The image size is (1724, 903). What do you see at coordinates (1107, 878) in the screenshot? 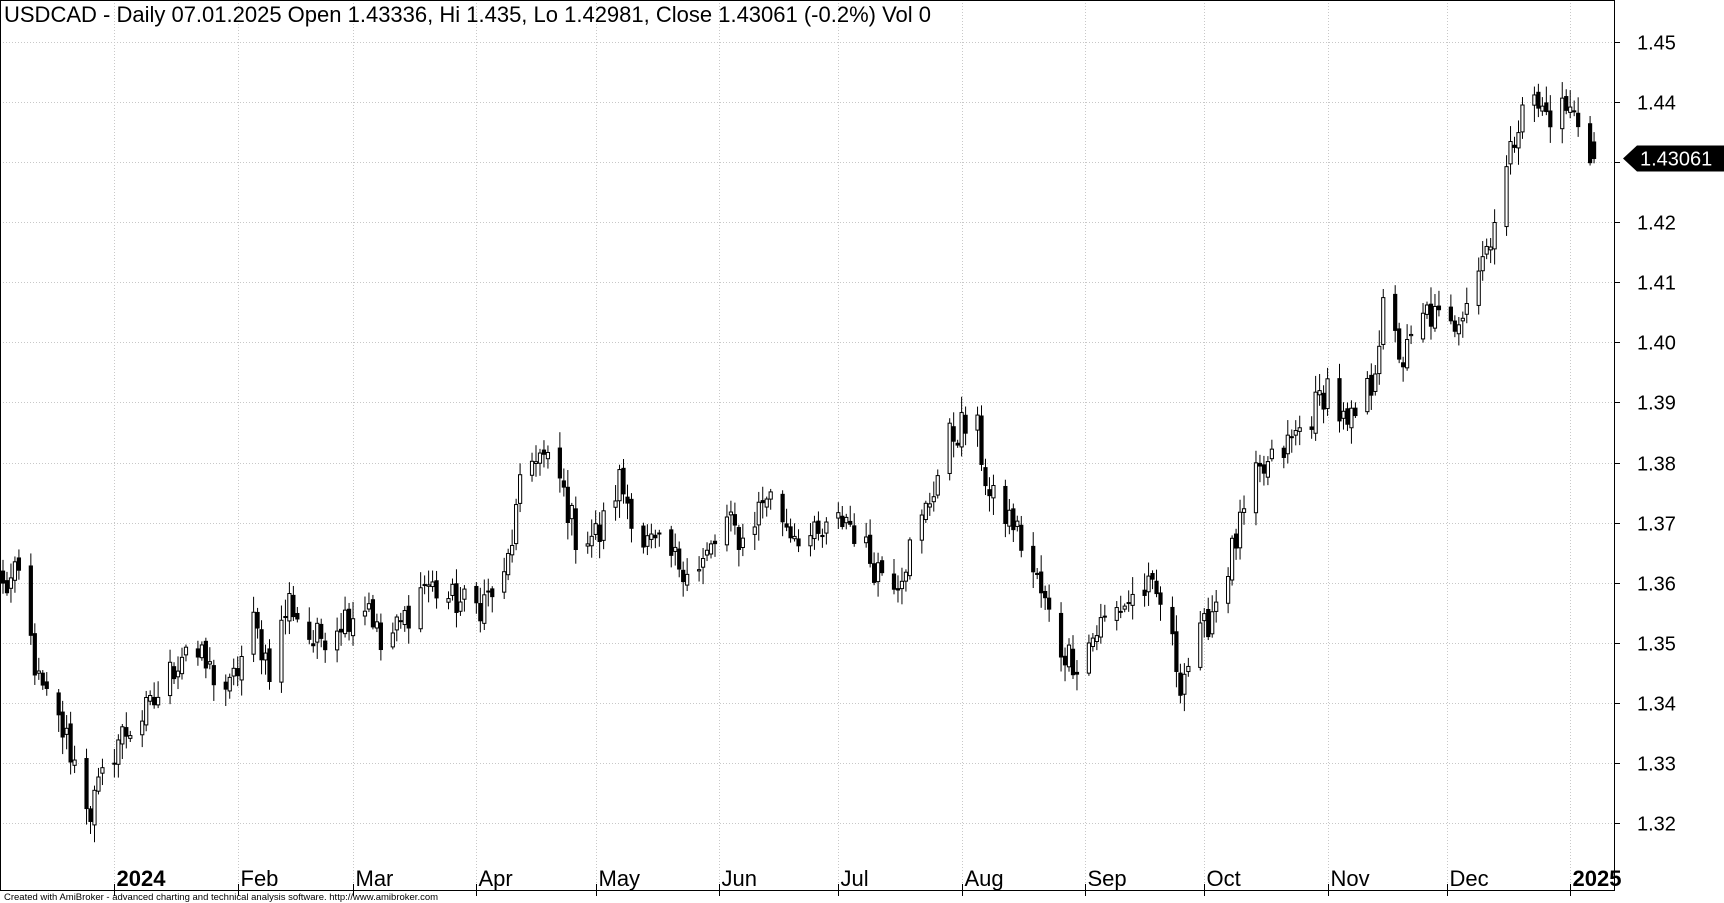
I see `time-tick-label: Sep` at bounding box center [1107, 878].